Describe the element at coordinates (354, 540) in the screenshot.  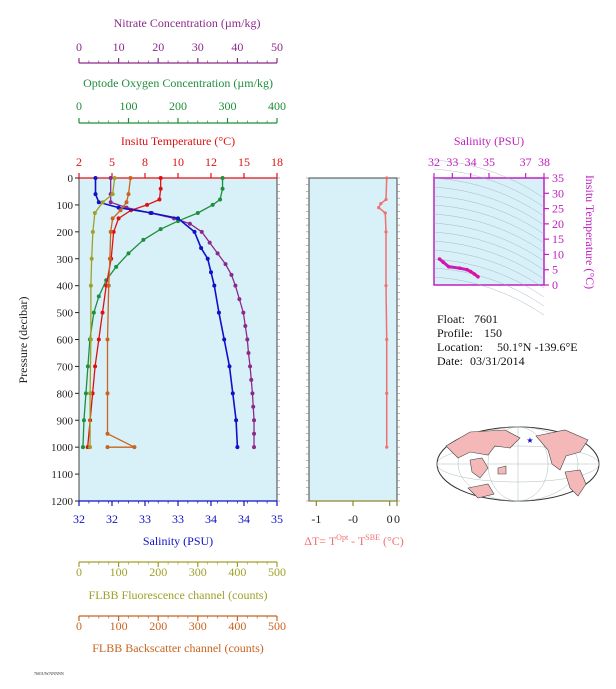
I see `dt-axis-label: ΔT= TOpt - TSBE (°C)` at that location.